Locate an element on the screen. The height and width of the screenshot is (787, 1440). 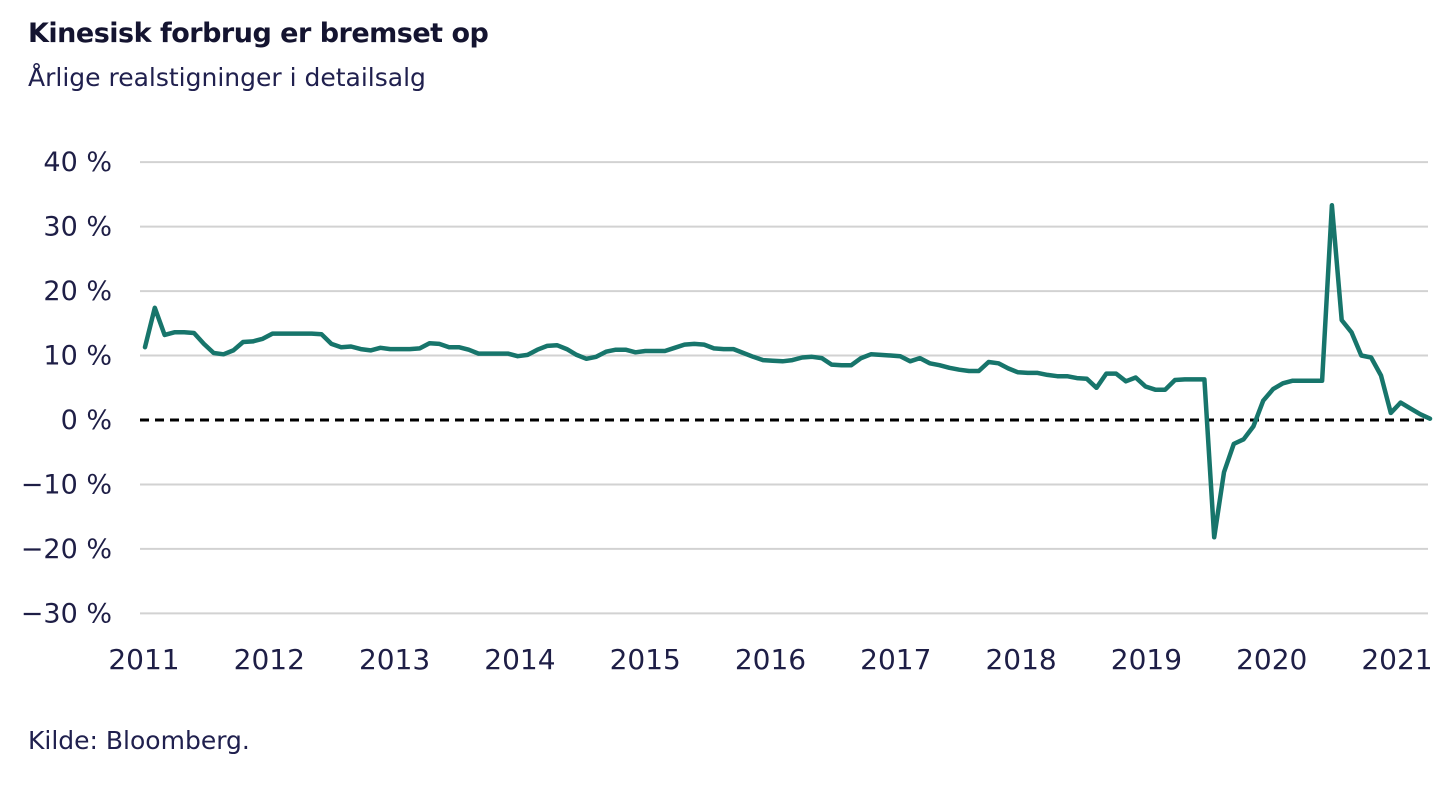
x-tick-label: 2017 is located at coordinates (895, 659).